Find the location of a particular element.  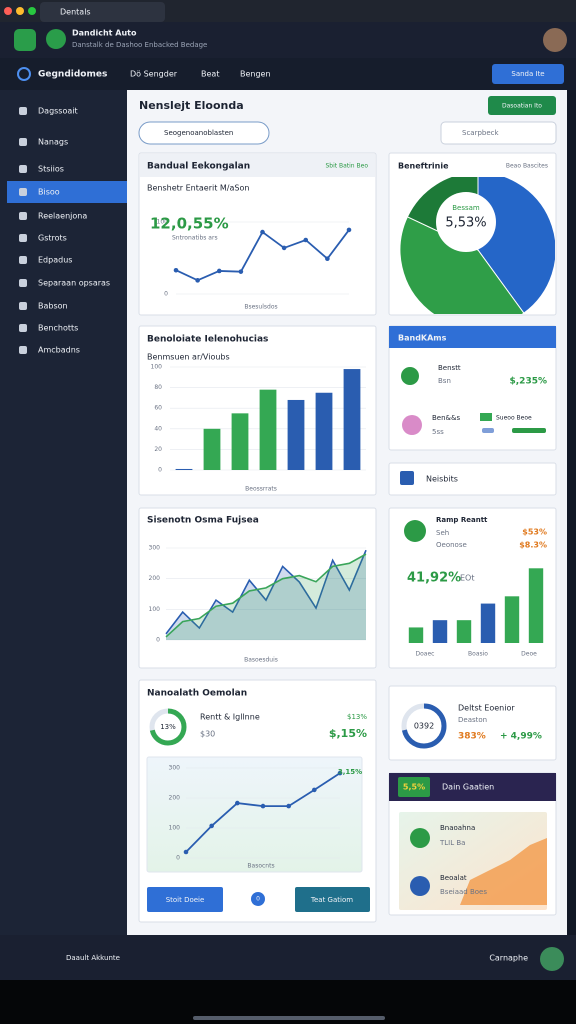

center-text: 5,53% is located at coordinates (465, 223).